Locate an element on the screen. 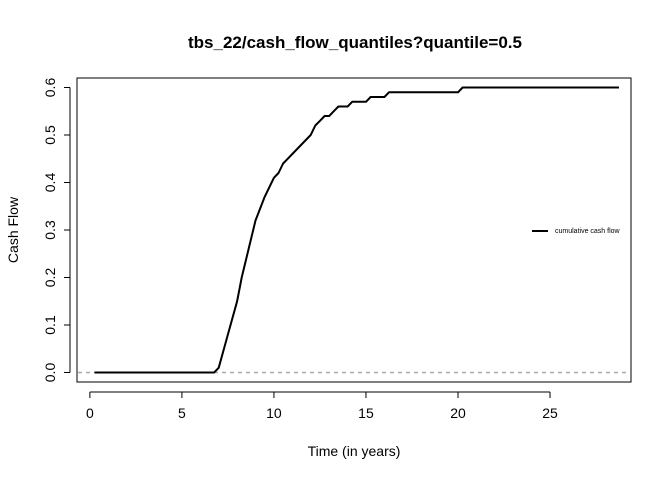  y-axis: 0.0 0.1 0.2 0.3 0.4 0.5 0.6 is located at coordinates (56, 230).